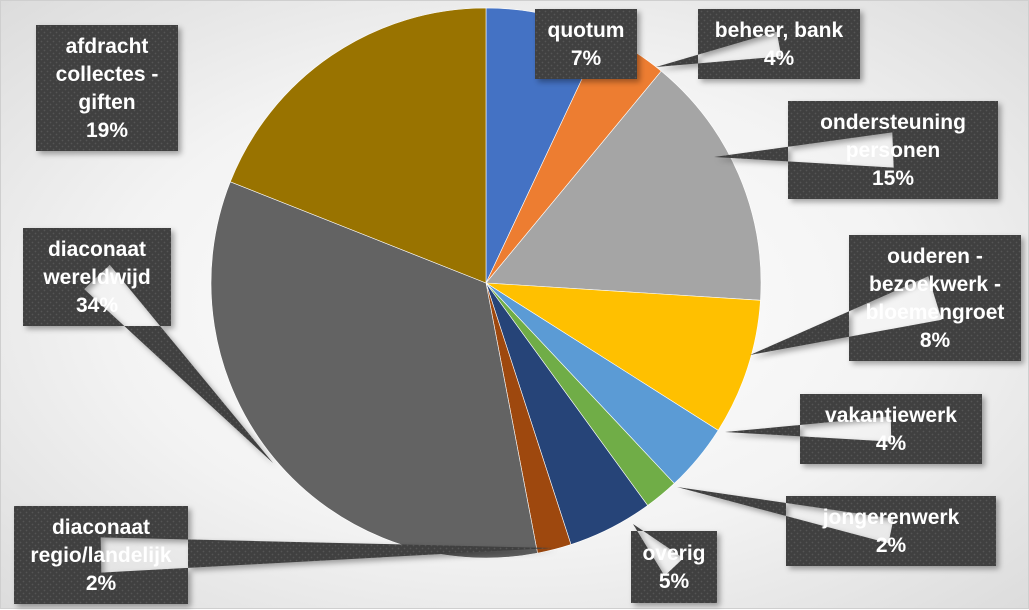 This screenshot has width=1029, height=610. I want to click on slice-name-label: overig, so click(673, 553).